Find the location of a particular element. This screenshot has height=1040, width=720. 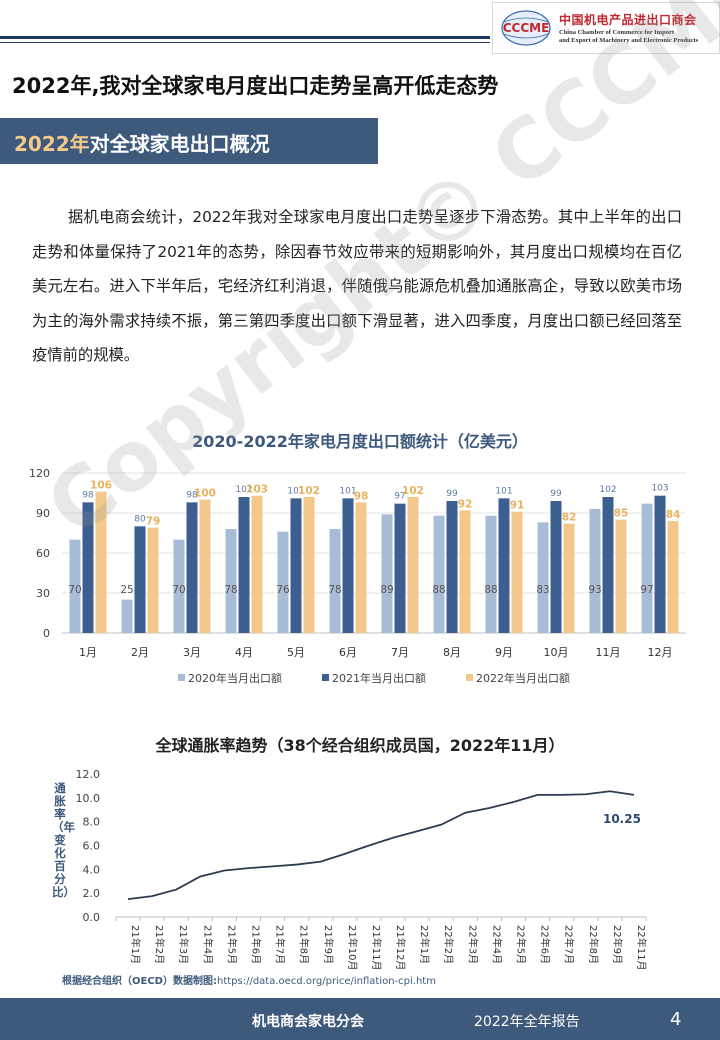

bar-chart-y-tick: 0 is located at coordinates (46, 633).